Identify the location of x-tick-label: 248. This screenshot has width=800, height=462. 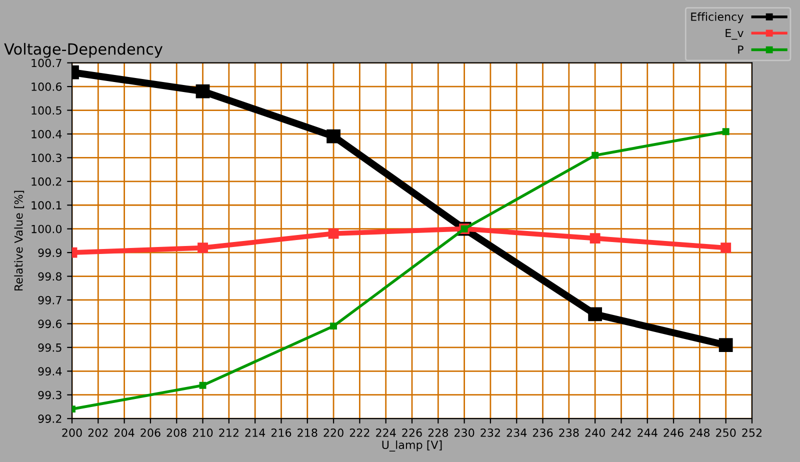
(700, 432).